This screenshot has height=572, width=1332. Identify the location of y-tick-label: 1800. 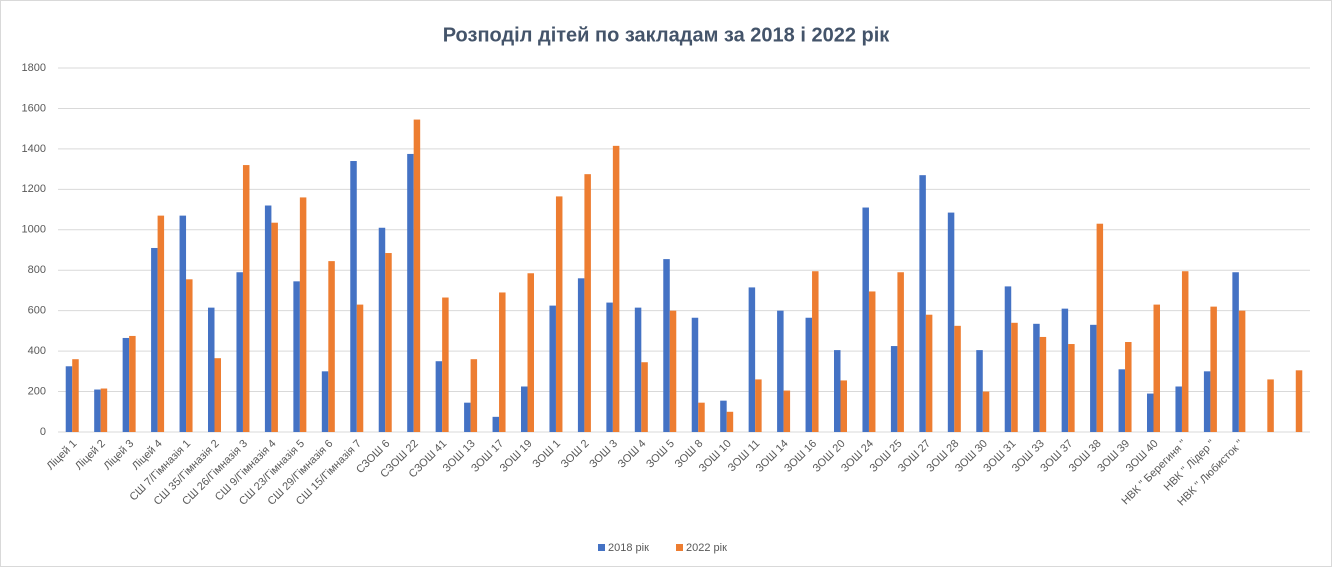
(34, 68).